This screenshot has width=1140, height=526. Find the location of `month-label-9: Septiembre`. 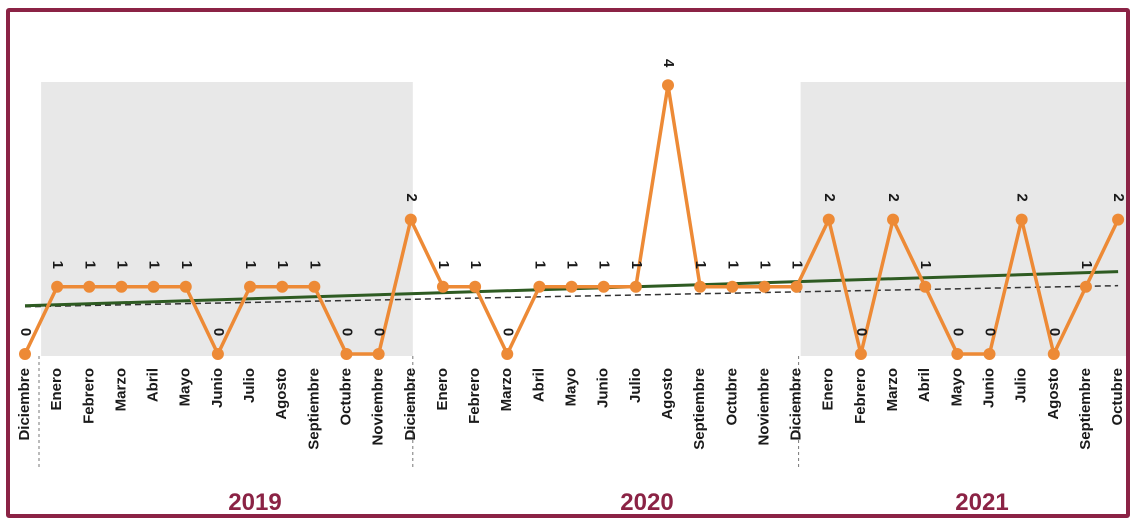

month-label-9: Septiembre is located at coordinates (313, 409).